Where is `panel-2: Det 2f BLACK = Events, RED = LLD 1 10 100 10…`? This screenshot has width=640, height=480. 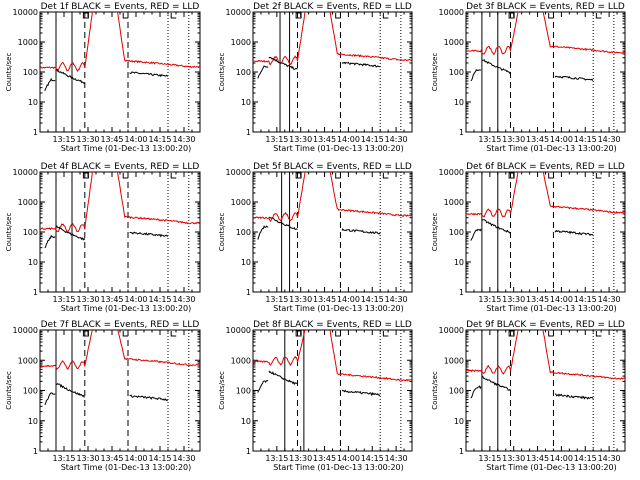 panel-2: Det 2f BLACK = Events, RED = LLD 1 10 100 10… is located at coordinates (315, 77).